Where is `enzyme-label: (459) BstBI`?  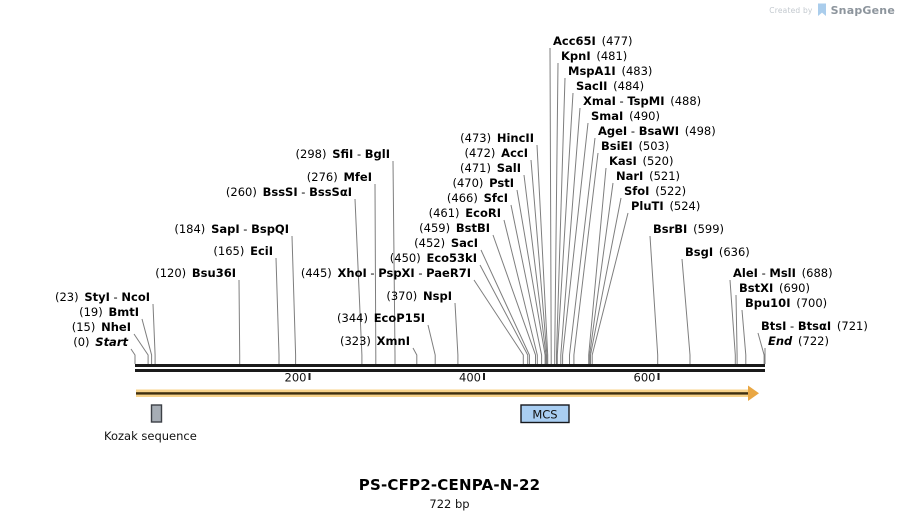
enzyme-label: (459) BstBI is located at coordinates (454, 228).